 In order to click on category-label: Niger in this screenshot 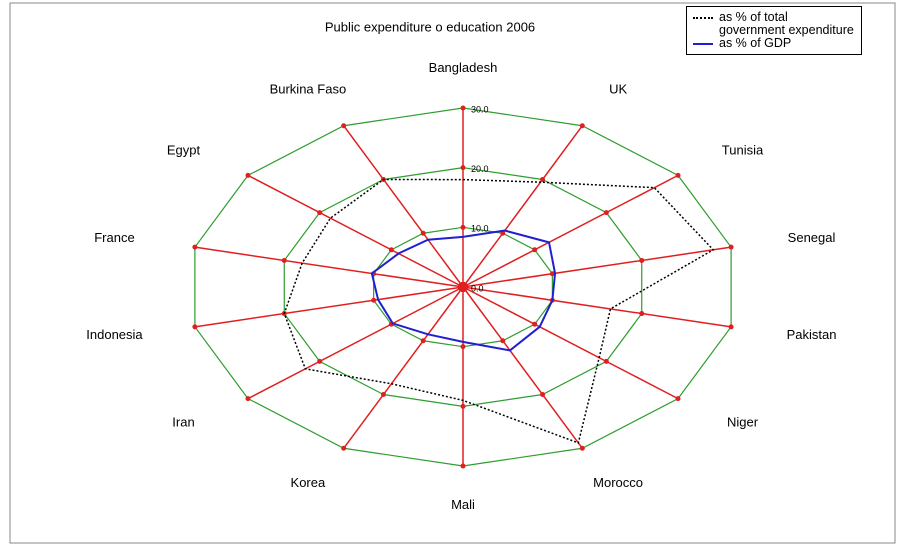, I will do `click(743, 422)`.